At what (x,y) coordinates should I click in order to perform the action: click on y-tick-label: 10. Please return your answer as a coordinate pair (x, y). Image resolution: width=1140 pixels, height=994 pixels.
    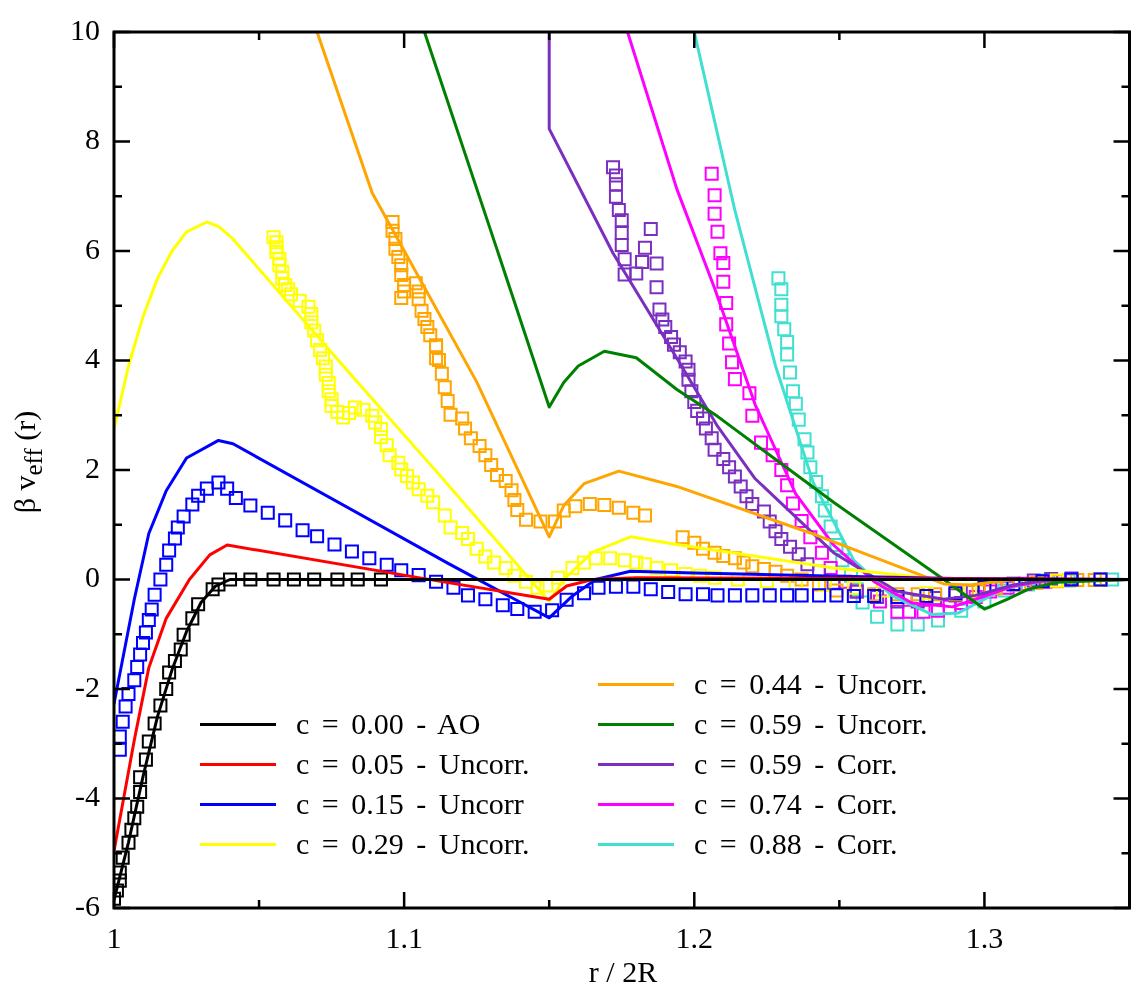
    Looking at the image, I should click on (85, 29).